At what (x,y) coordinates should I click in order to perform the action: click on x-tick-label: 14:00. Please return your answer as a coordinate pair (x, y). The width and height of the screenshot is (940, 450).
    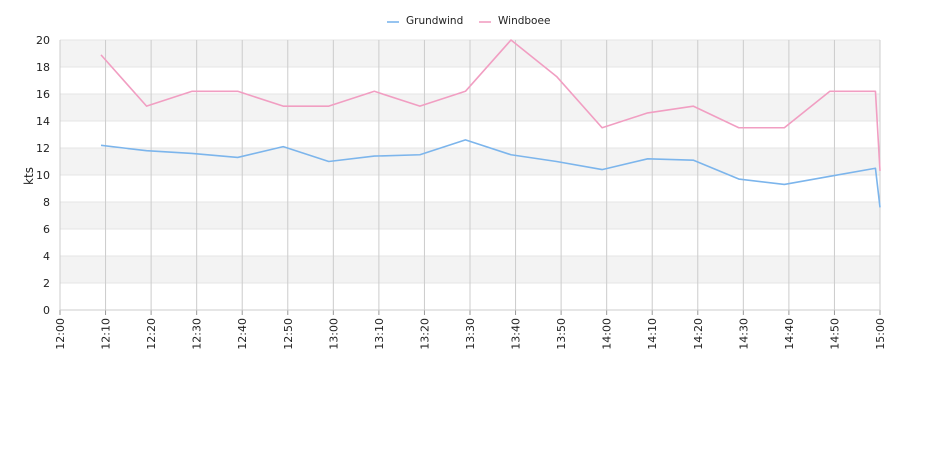
    Looking at the image, I should click on (607, 334).